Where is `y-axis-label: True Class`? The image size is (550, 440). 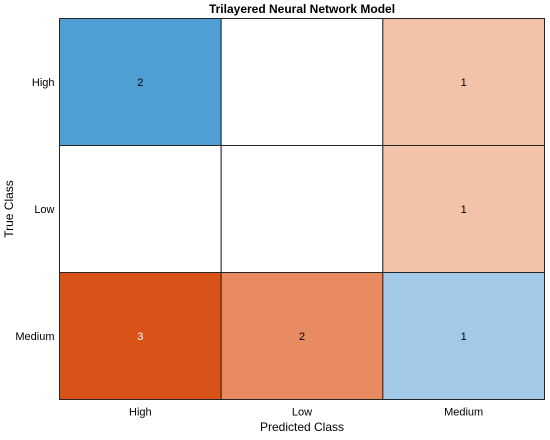
y-axis-label: True Class is located at coordinates (9, 209).